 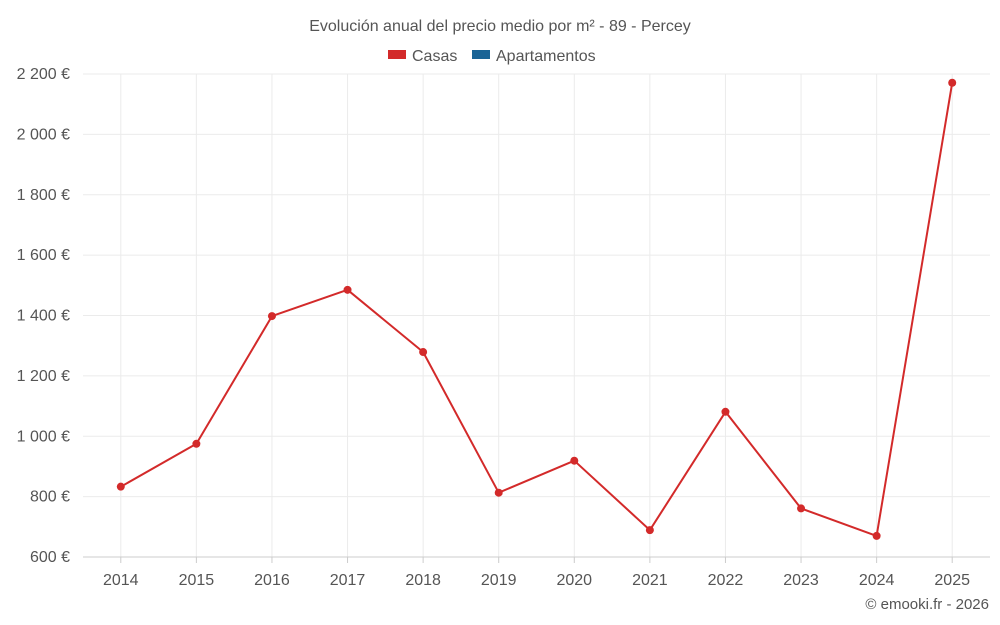 I want to click on legend-swatch-apartamentos, so click(x=481, y=54).